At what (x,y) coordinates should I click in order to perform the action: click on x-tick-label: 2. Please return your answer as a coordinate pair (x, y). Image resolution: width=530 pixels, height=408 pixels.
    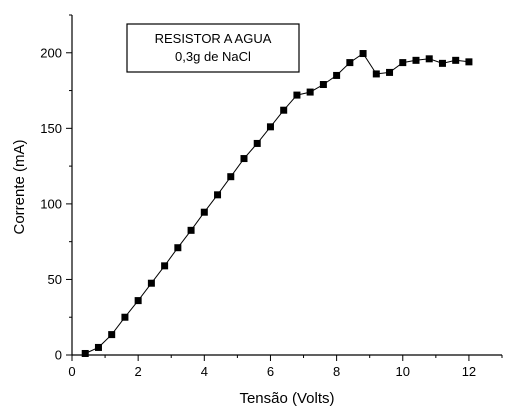
    Looking at the image, I should click on (138, 371).